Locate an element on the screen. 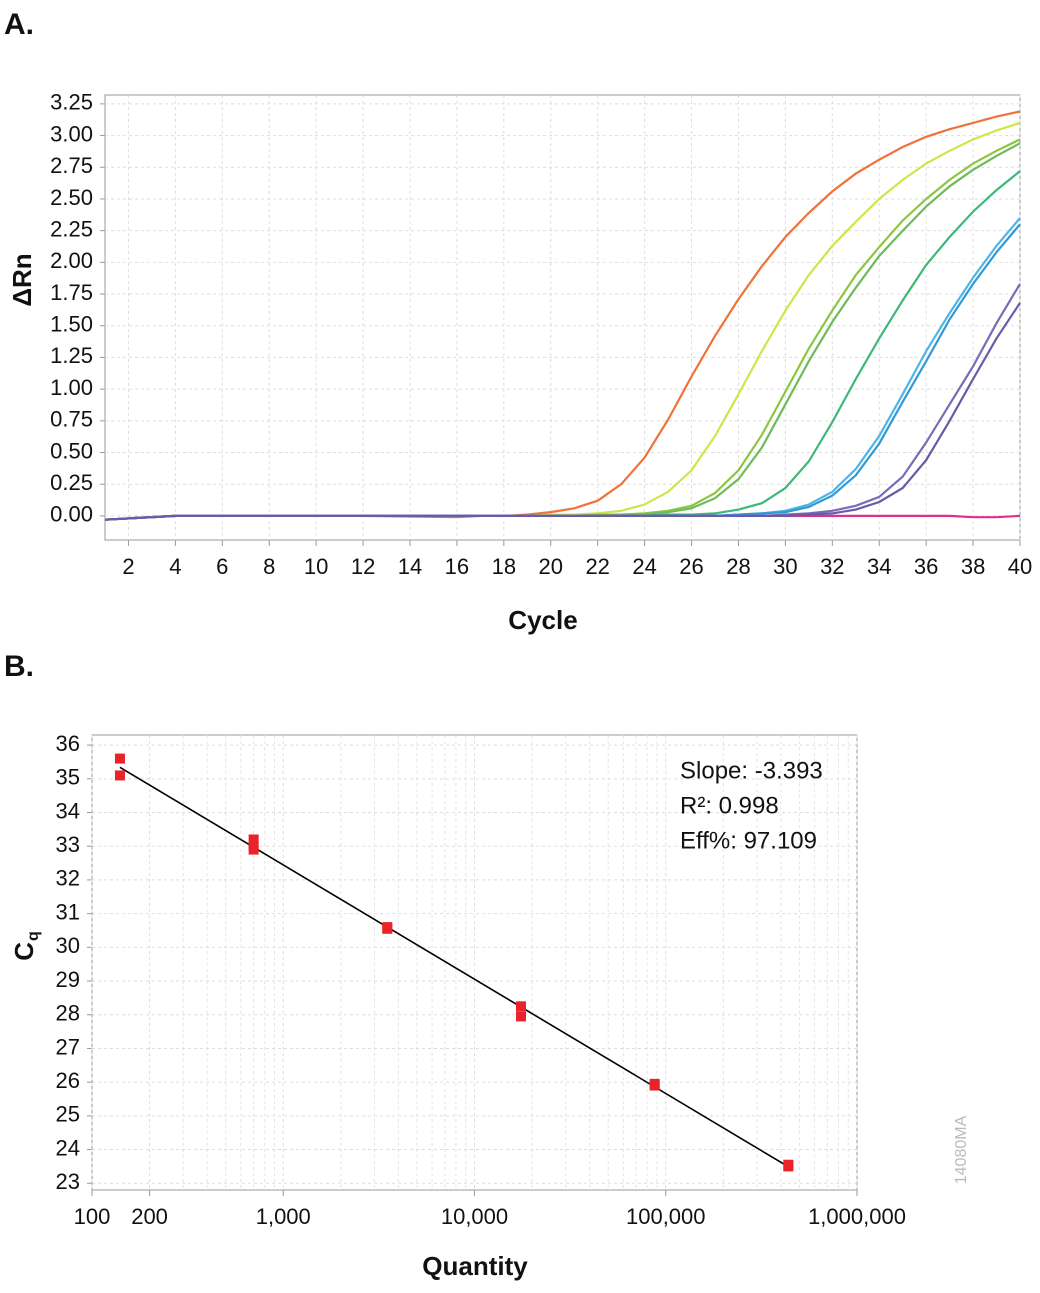 The image size is (1040, 1293). y-tick-label: 3.25 is located at coordinates (71, 102).